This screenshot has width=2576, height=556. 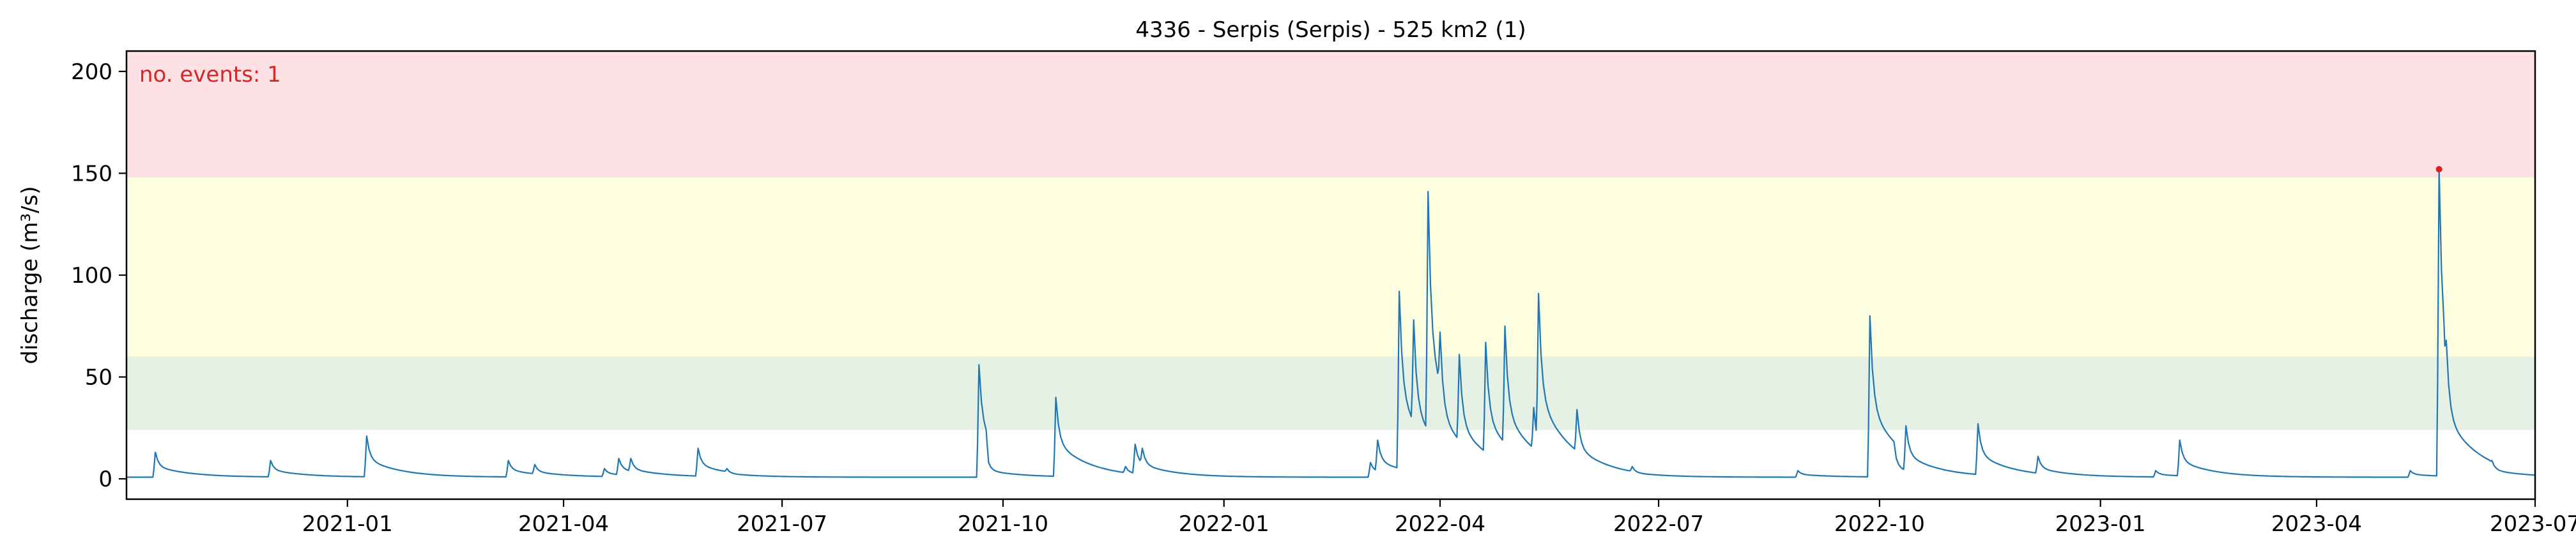 I want to click on y-tick-label: 150, so click(x=91, y=173).